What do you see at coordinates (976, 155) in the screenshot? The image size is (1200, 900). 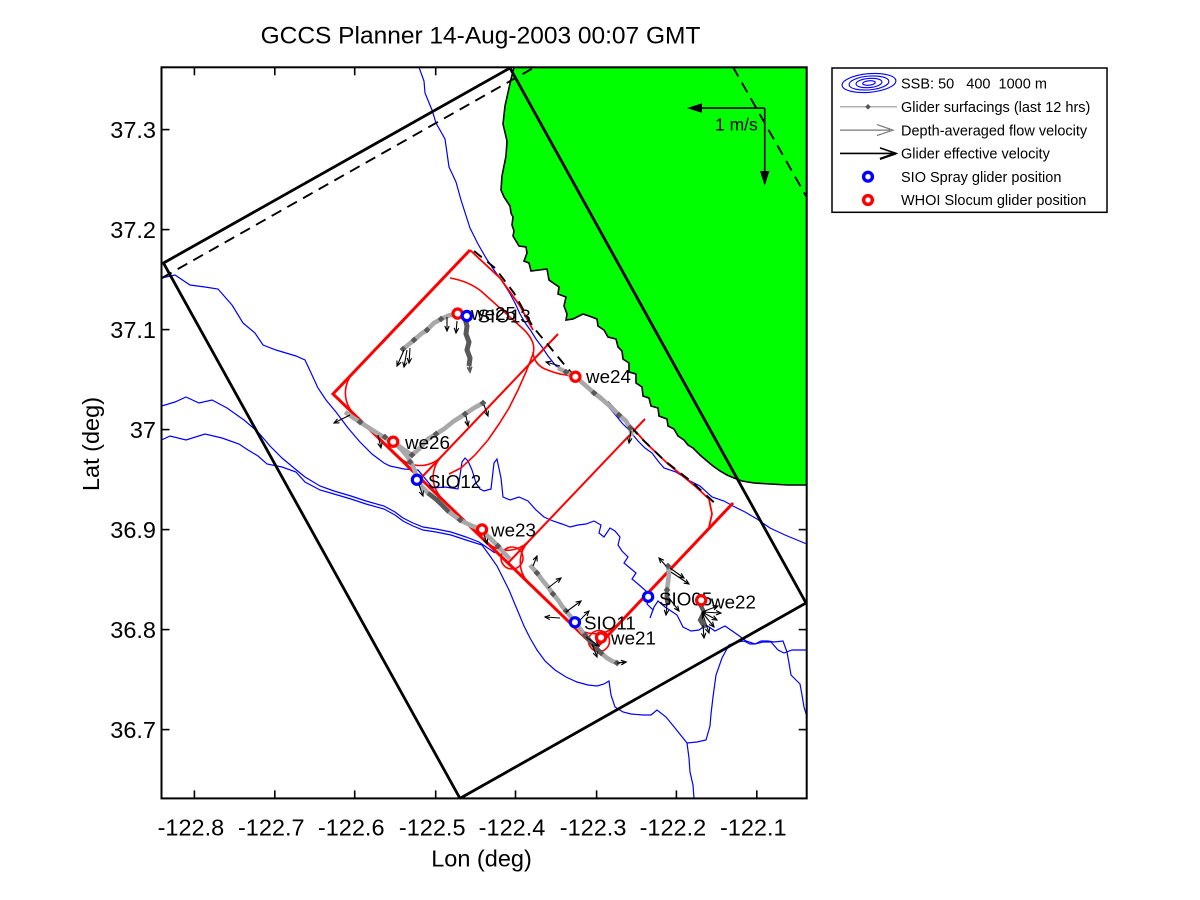 I see `svg-text: Glider effective velocity` at bounding box center [976, 155].